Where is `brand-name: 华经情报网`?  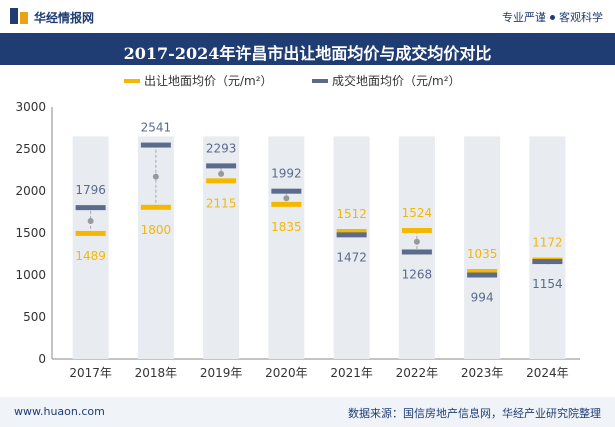 brand-name: 华经情报网 is located at coordinates (64, 18).